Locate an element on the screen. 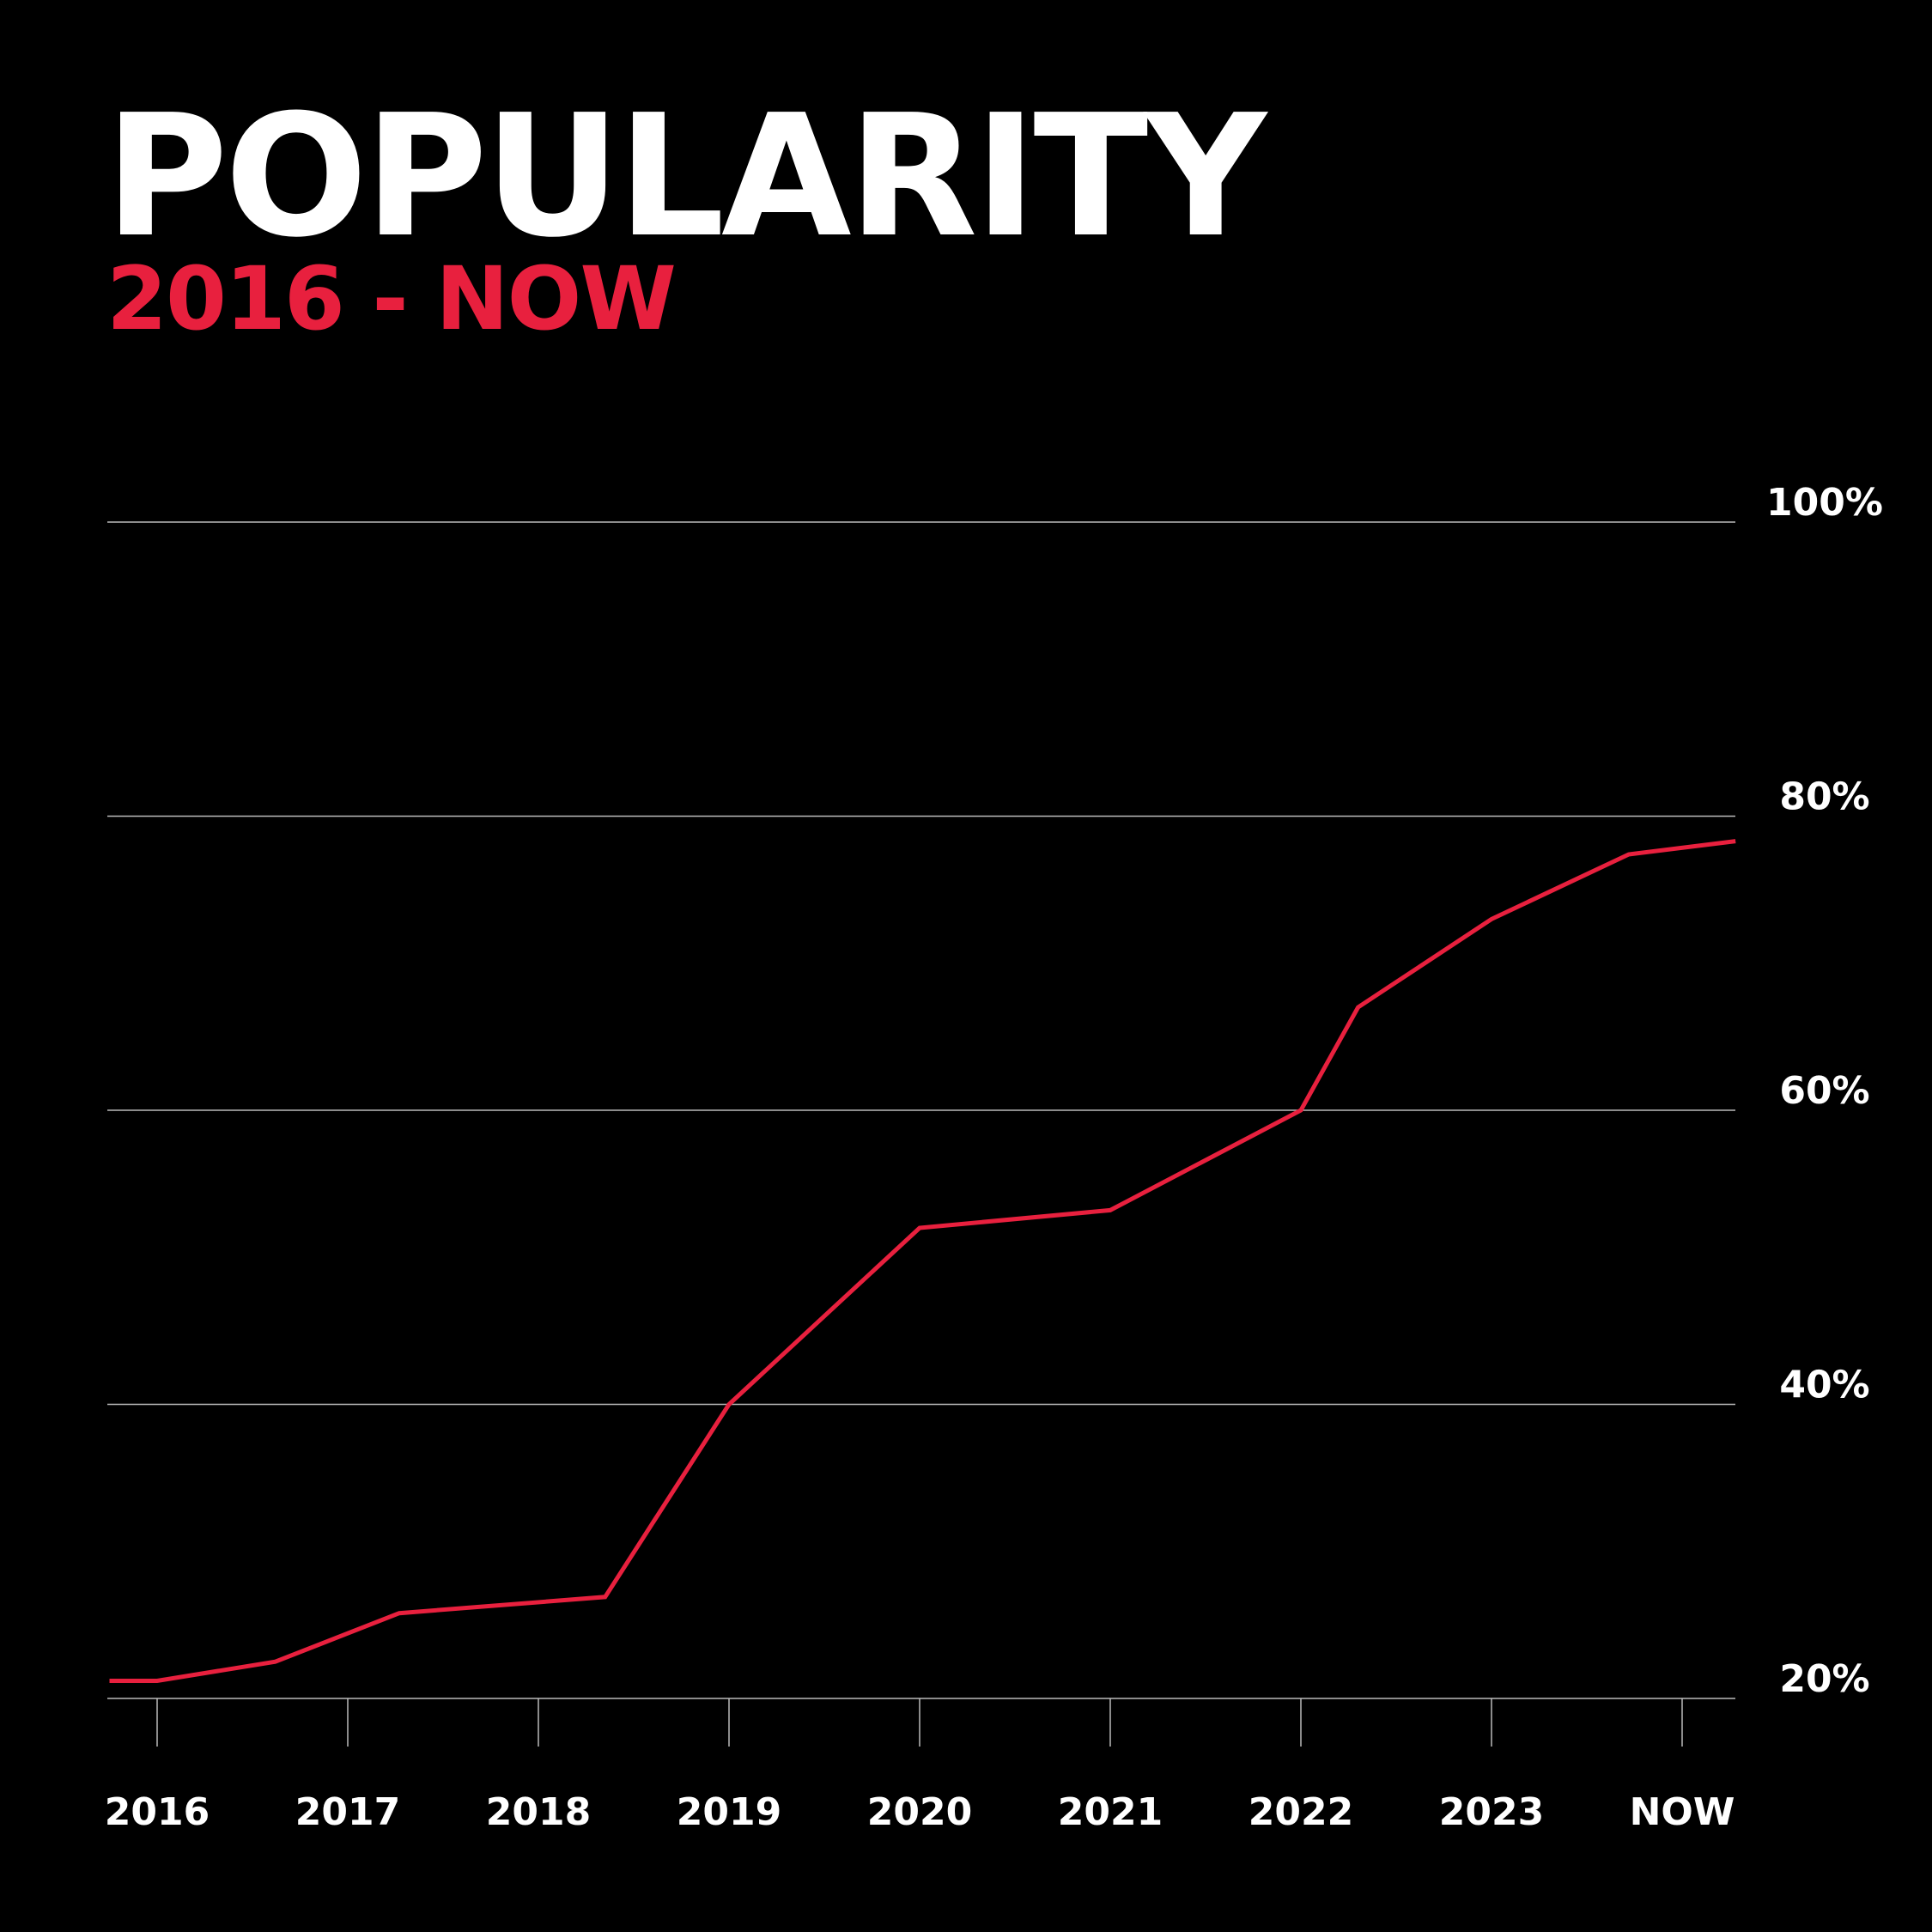 The image size is (1932, 1932). y-tick-label: 100% is located at coordinates (1824, 503).